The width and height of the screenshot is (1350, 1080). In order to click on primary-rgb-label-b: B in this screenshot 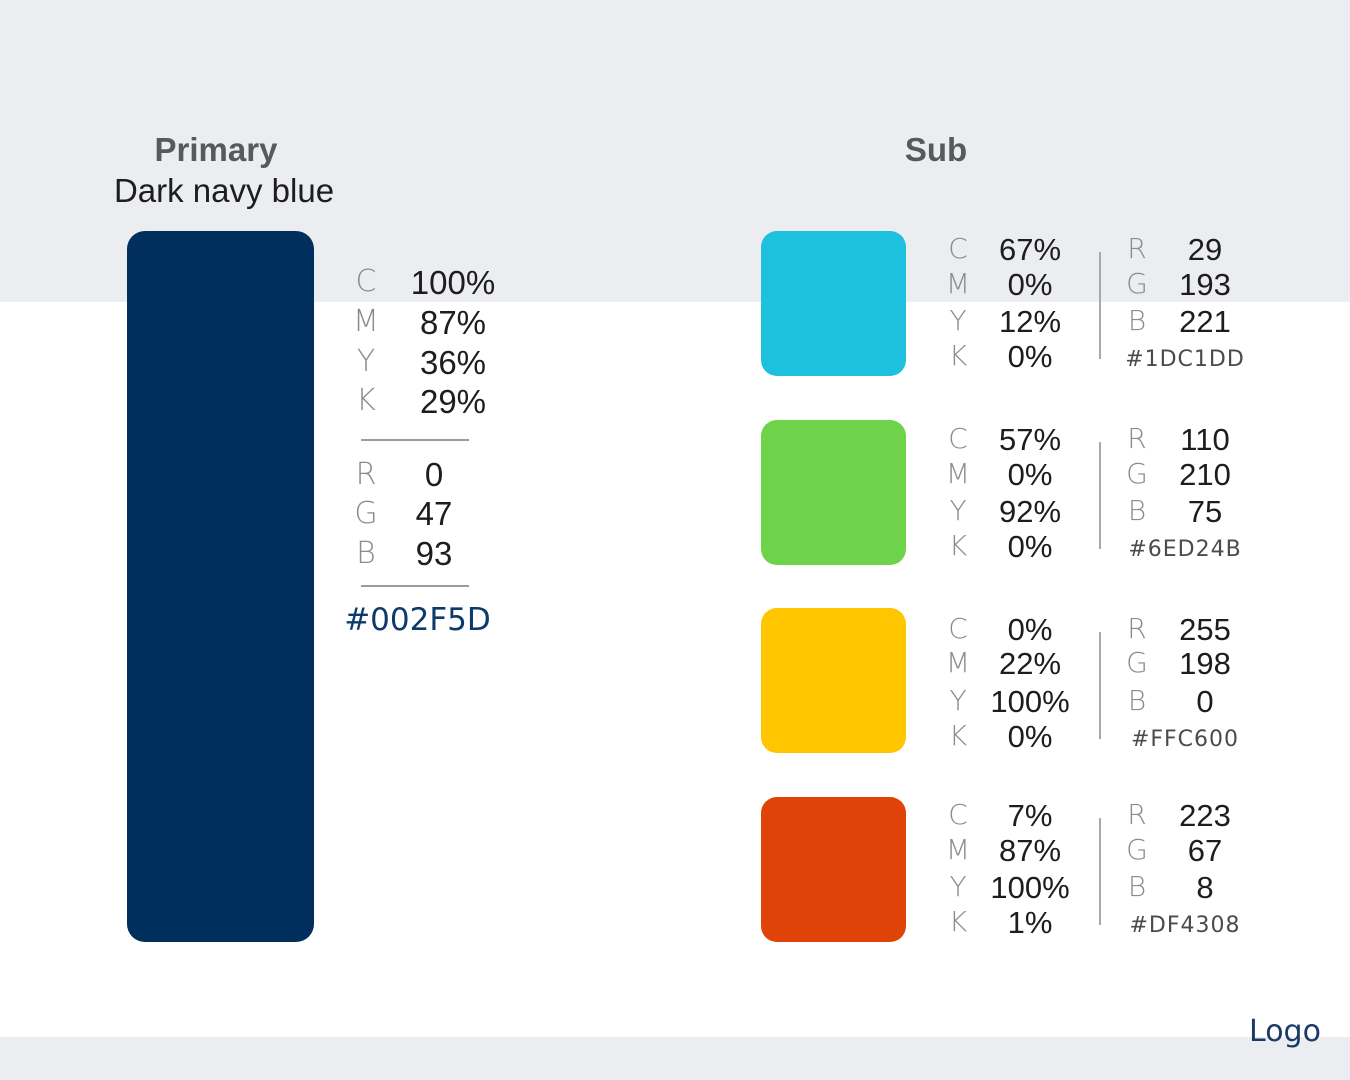, I will do `click(366, 553)`.